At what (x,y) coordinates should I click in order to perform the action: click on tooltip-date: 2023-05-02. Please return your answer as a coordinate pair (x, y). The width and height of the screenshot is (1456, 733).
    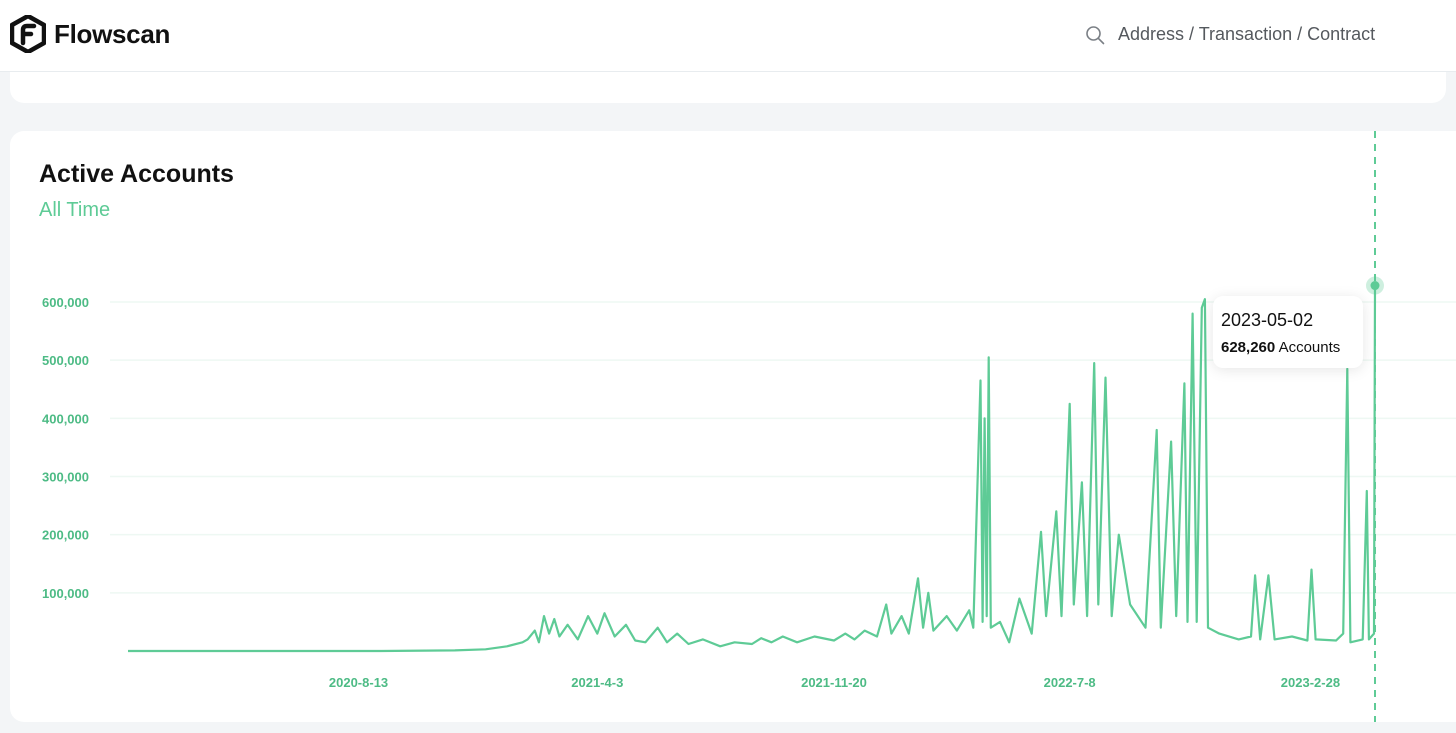
    Looking at the image, I should click on (1267, 320).